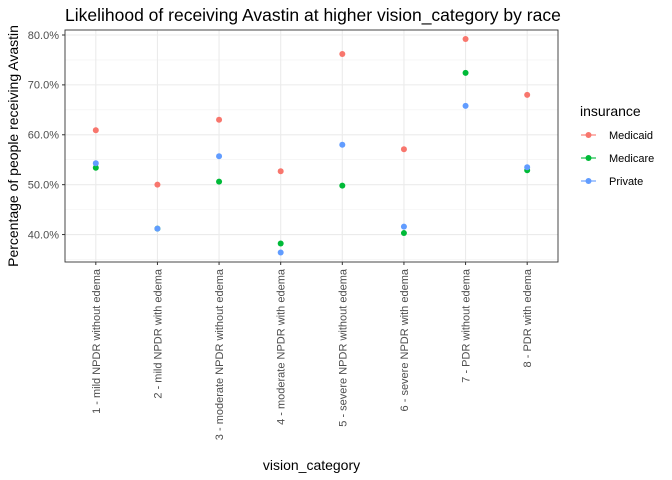 Image resolution: width=672 pixels, height=480 pixels. Describe the element at coordinates (405, 339) in the screenshot. I see `x-tick-label: 6 - severe NPDR with edema` at that location.